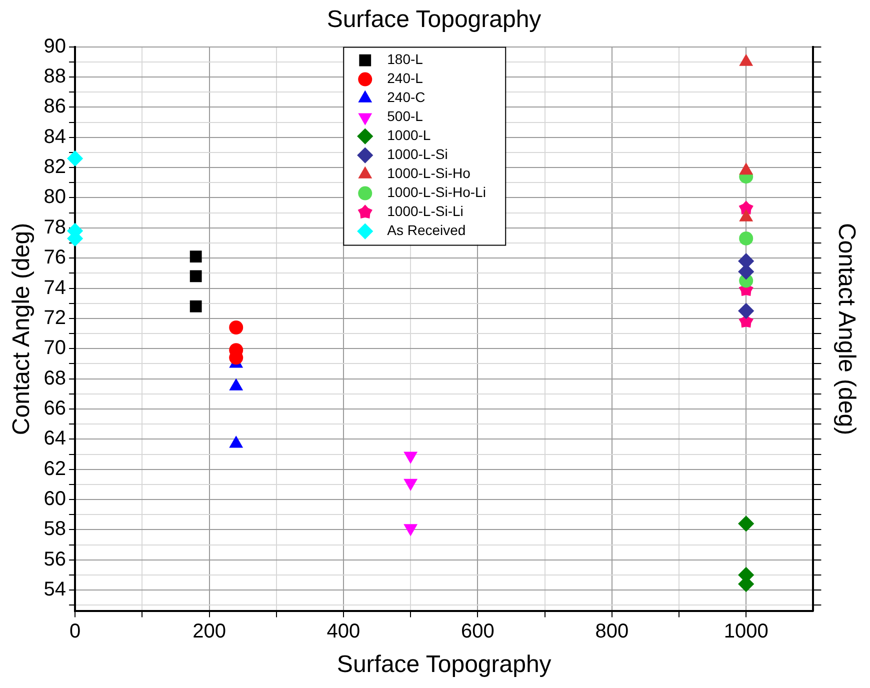  What do you see at coordinates (75, 631) in the screenshot?
I see `x-tick-label: 0` at bounding box center [75, 631].